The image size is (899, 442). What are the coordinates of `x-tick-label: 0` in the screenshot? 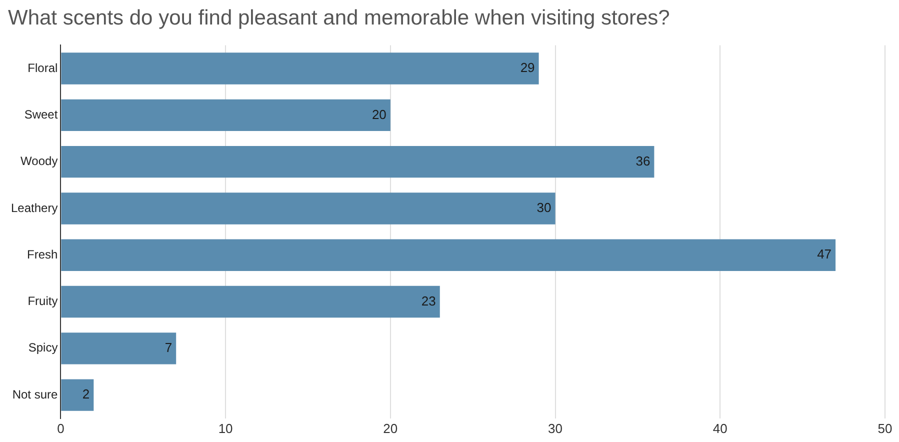 It's located at (60, 428).